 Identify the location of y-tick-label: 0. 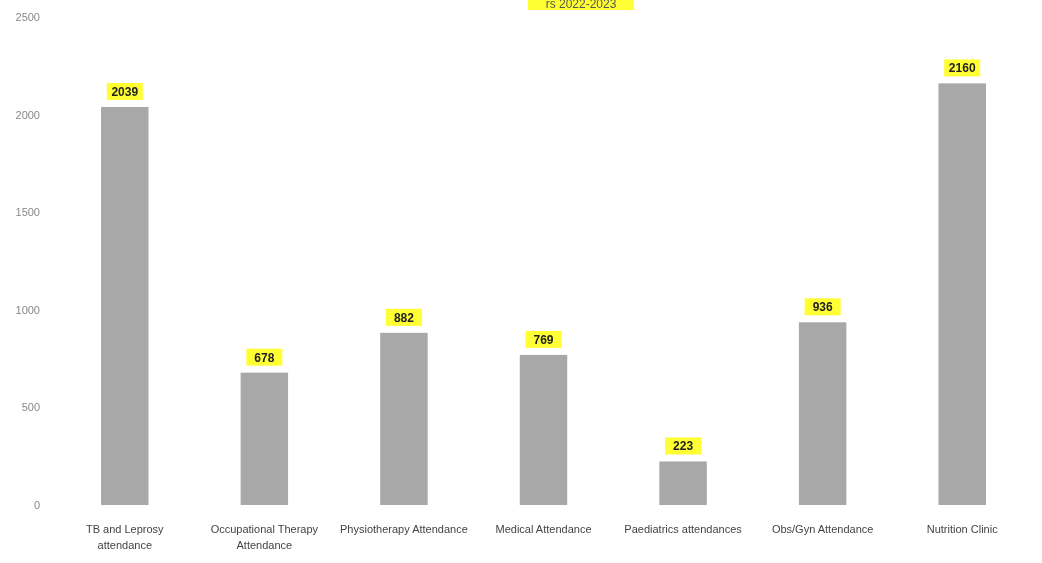
(36, 505).